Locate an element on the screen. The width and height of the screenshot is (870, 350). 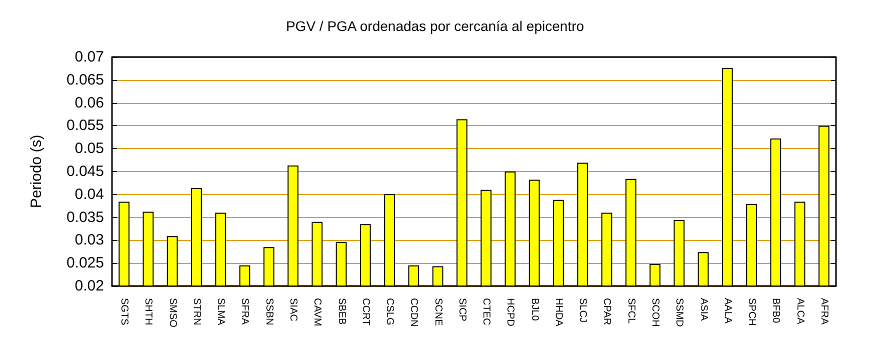
x-tick-label: SICP is located at coordinates (462, 310).